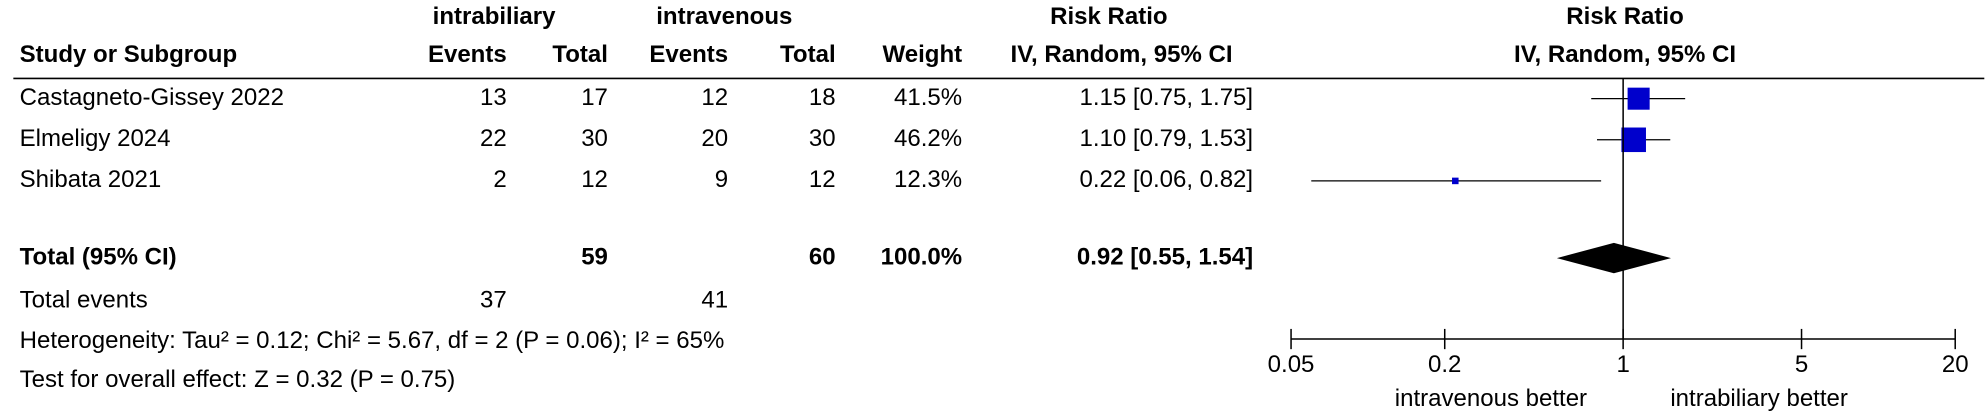 The width and height of the screenshot is (1985, 420). What do you see at coordinates (1759, 398) in the screenshot?
I see `x-direction-label: intrabiliary better` at bounding box center [1759, 398].